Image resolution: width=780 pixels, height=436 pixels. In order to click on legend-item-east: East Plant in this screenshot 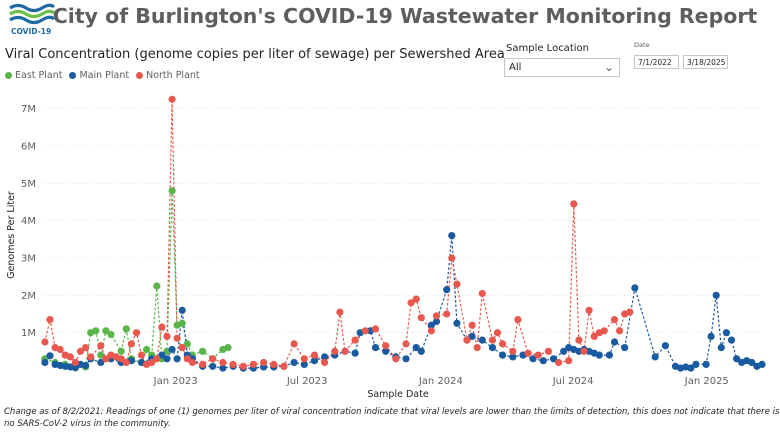, I will do `click(33, 75)`.